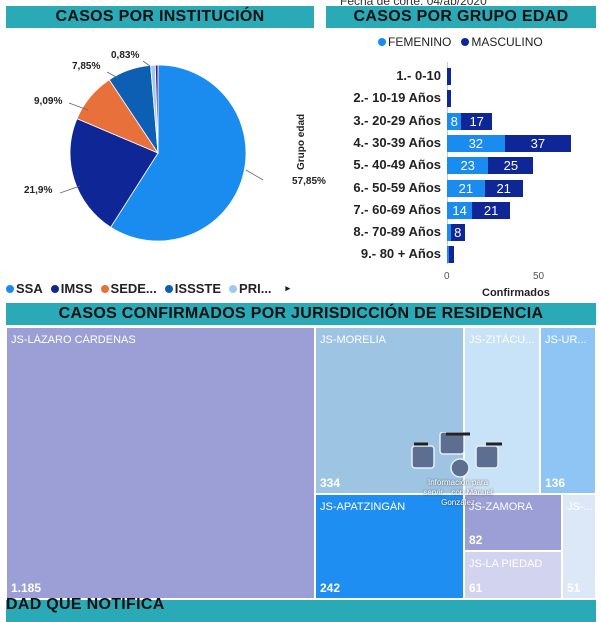 This screenshot has height=622, width=601. Describe the element at coordinates (330, 483) in the screenshot. I see `treemap-tile-value: 334` at that location.